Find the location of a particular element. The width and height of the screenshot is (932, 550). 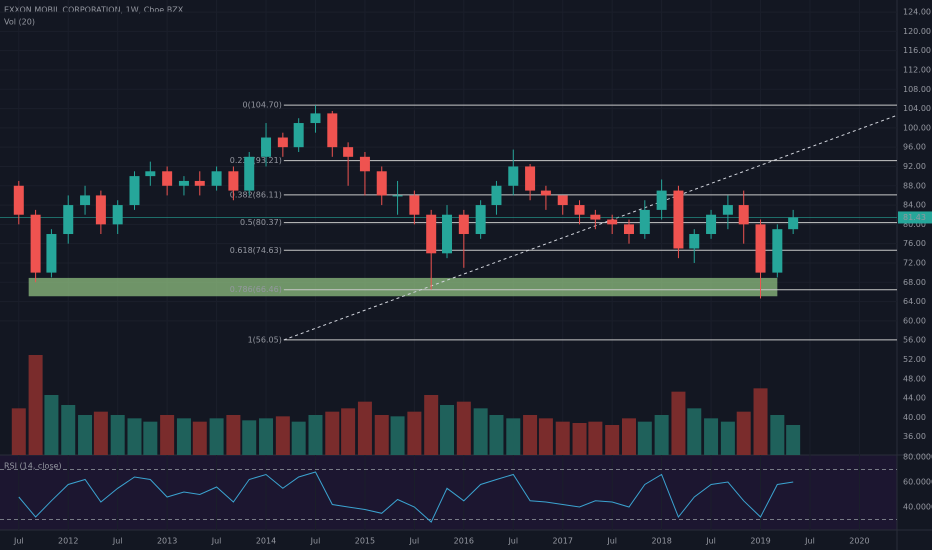

rsi-tick-label: 40.0000 is located at coordinates (917, 507).